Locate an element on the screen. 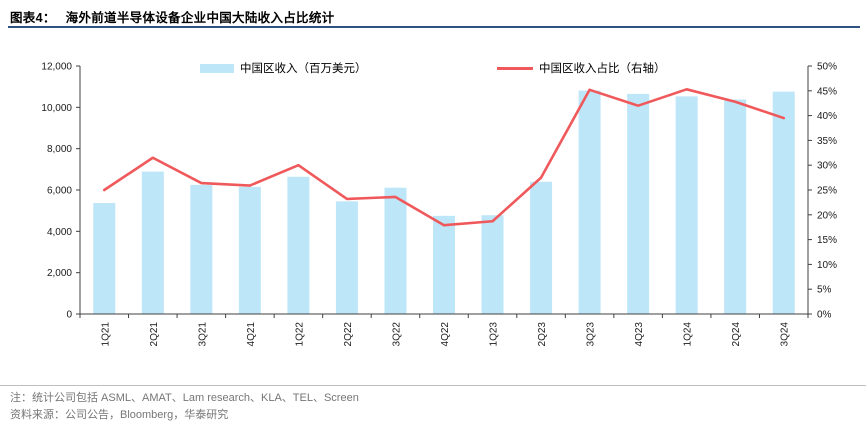  right-axis-label: 0% is located at coordinates (824, 315).